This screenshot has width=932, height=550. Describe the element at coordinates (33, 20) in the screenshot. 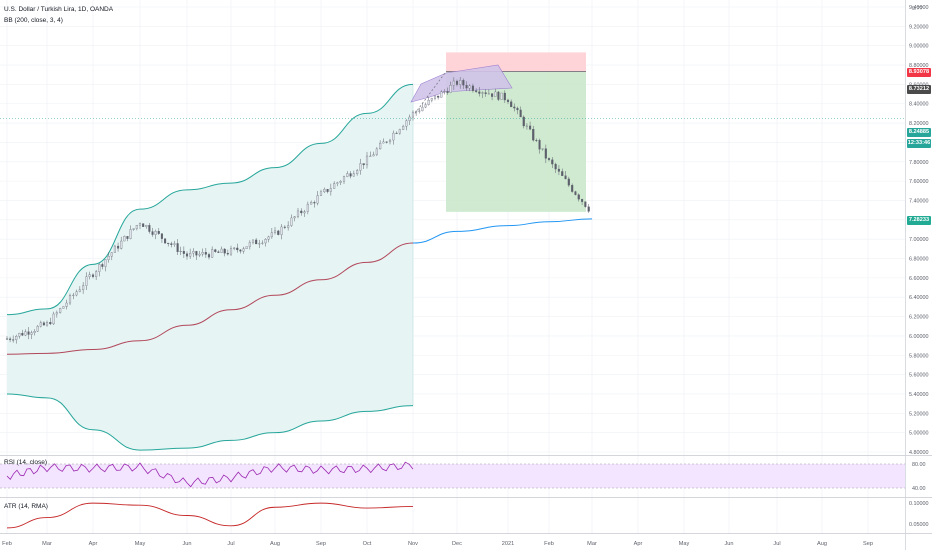

I see `bb-indicator-label: BB (200, close, 3, 4)` at that location.